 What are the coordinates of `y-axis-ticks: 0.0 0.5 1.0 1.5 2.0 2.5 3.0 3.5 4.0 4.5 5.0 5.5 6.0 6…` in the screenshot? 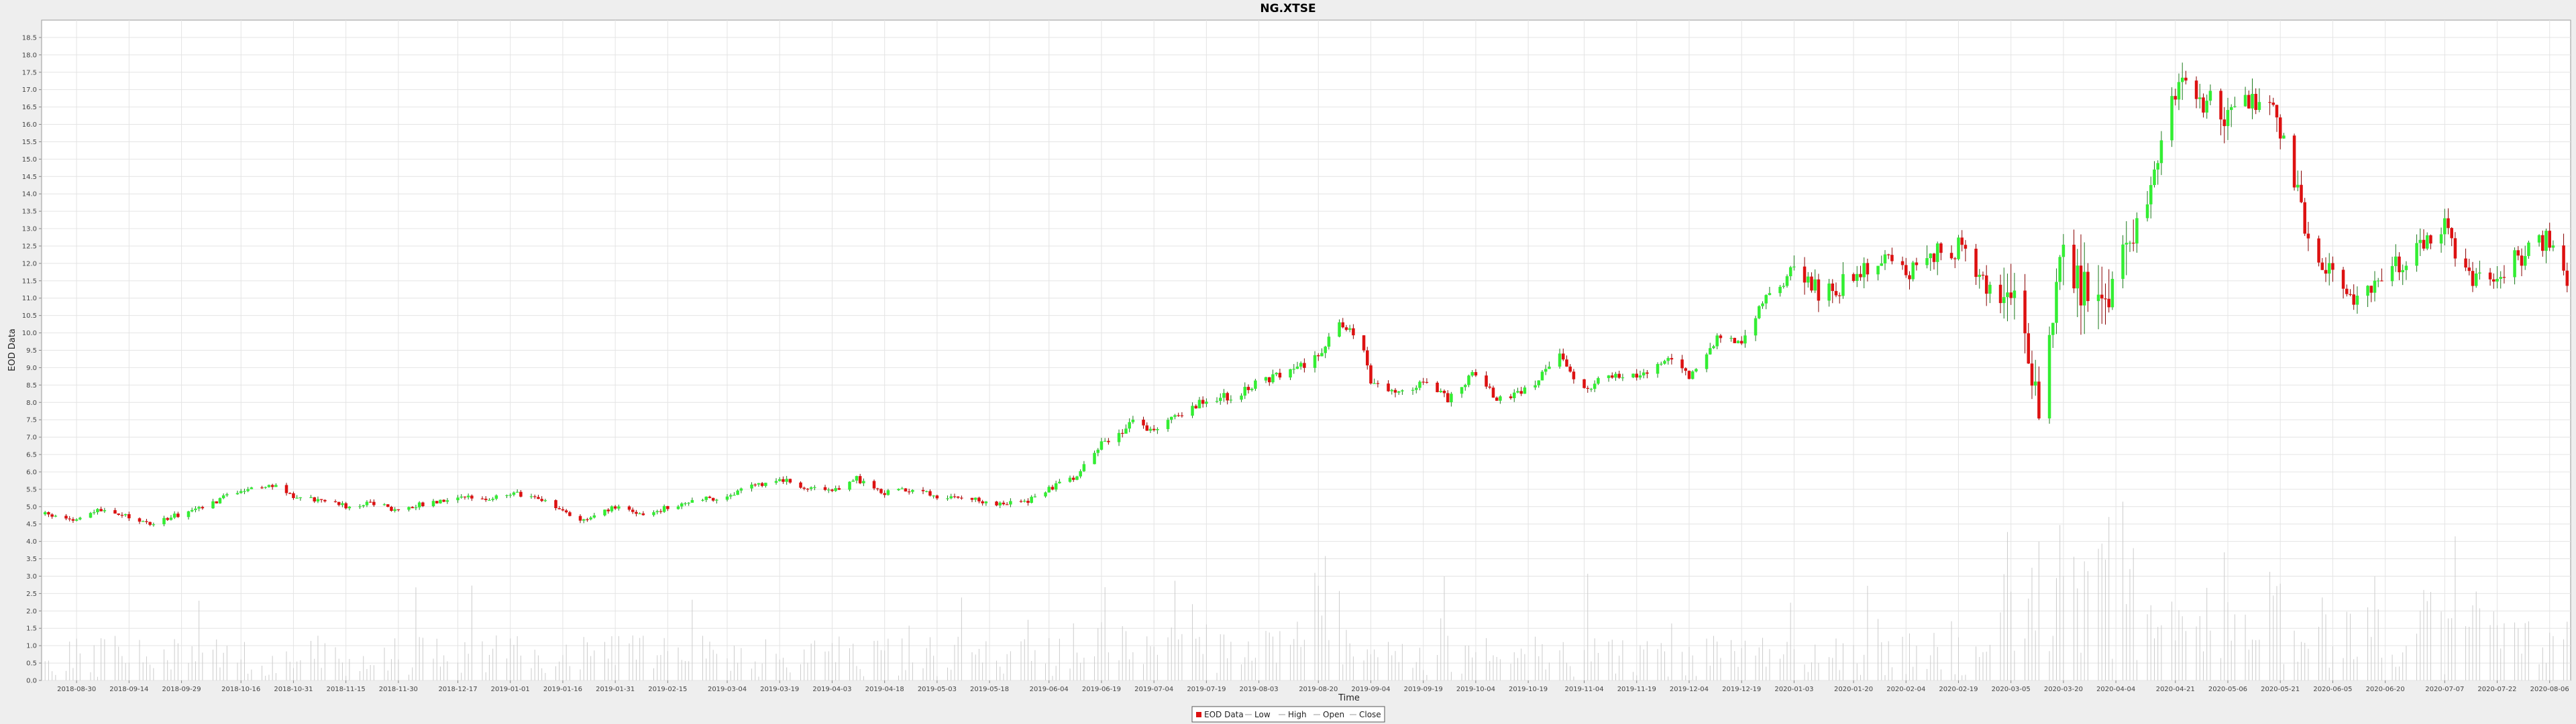 It's located at (32, 359).